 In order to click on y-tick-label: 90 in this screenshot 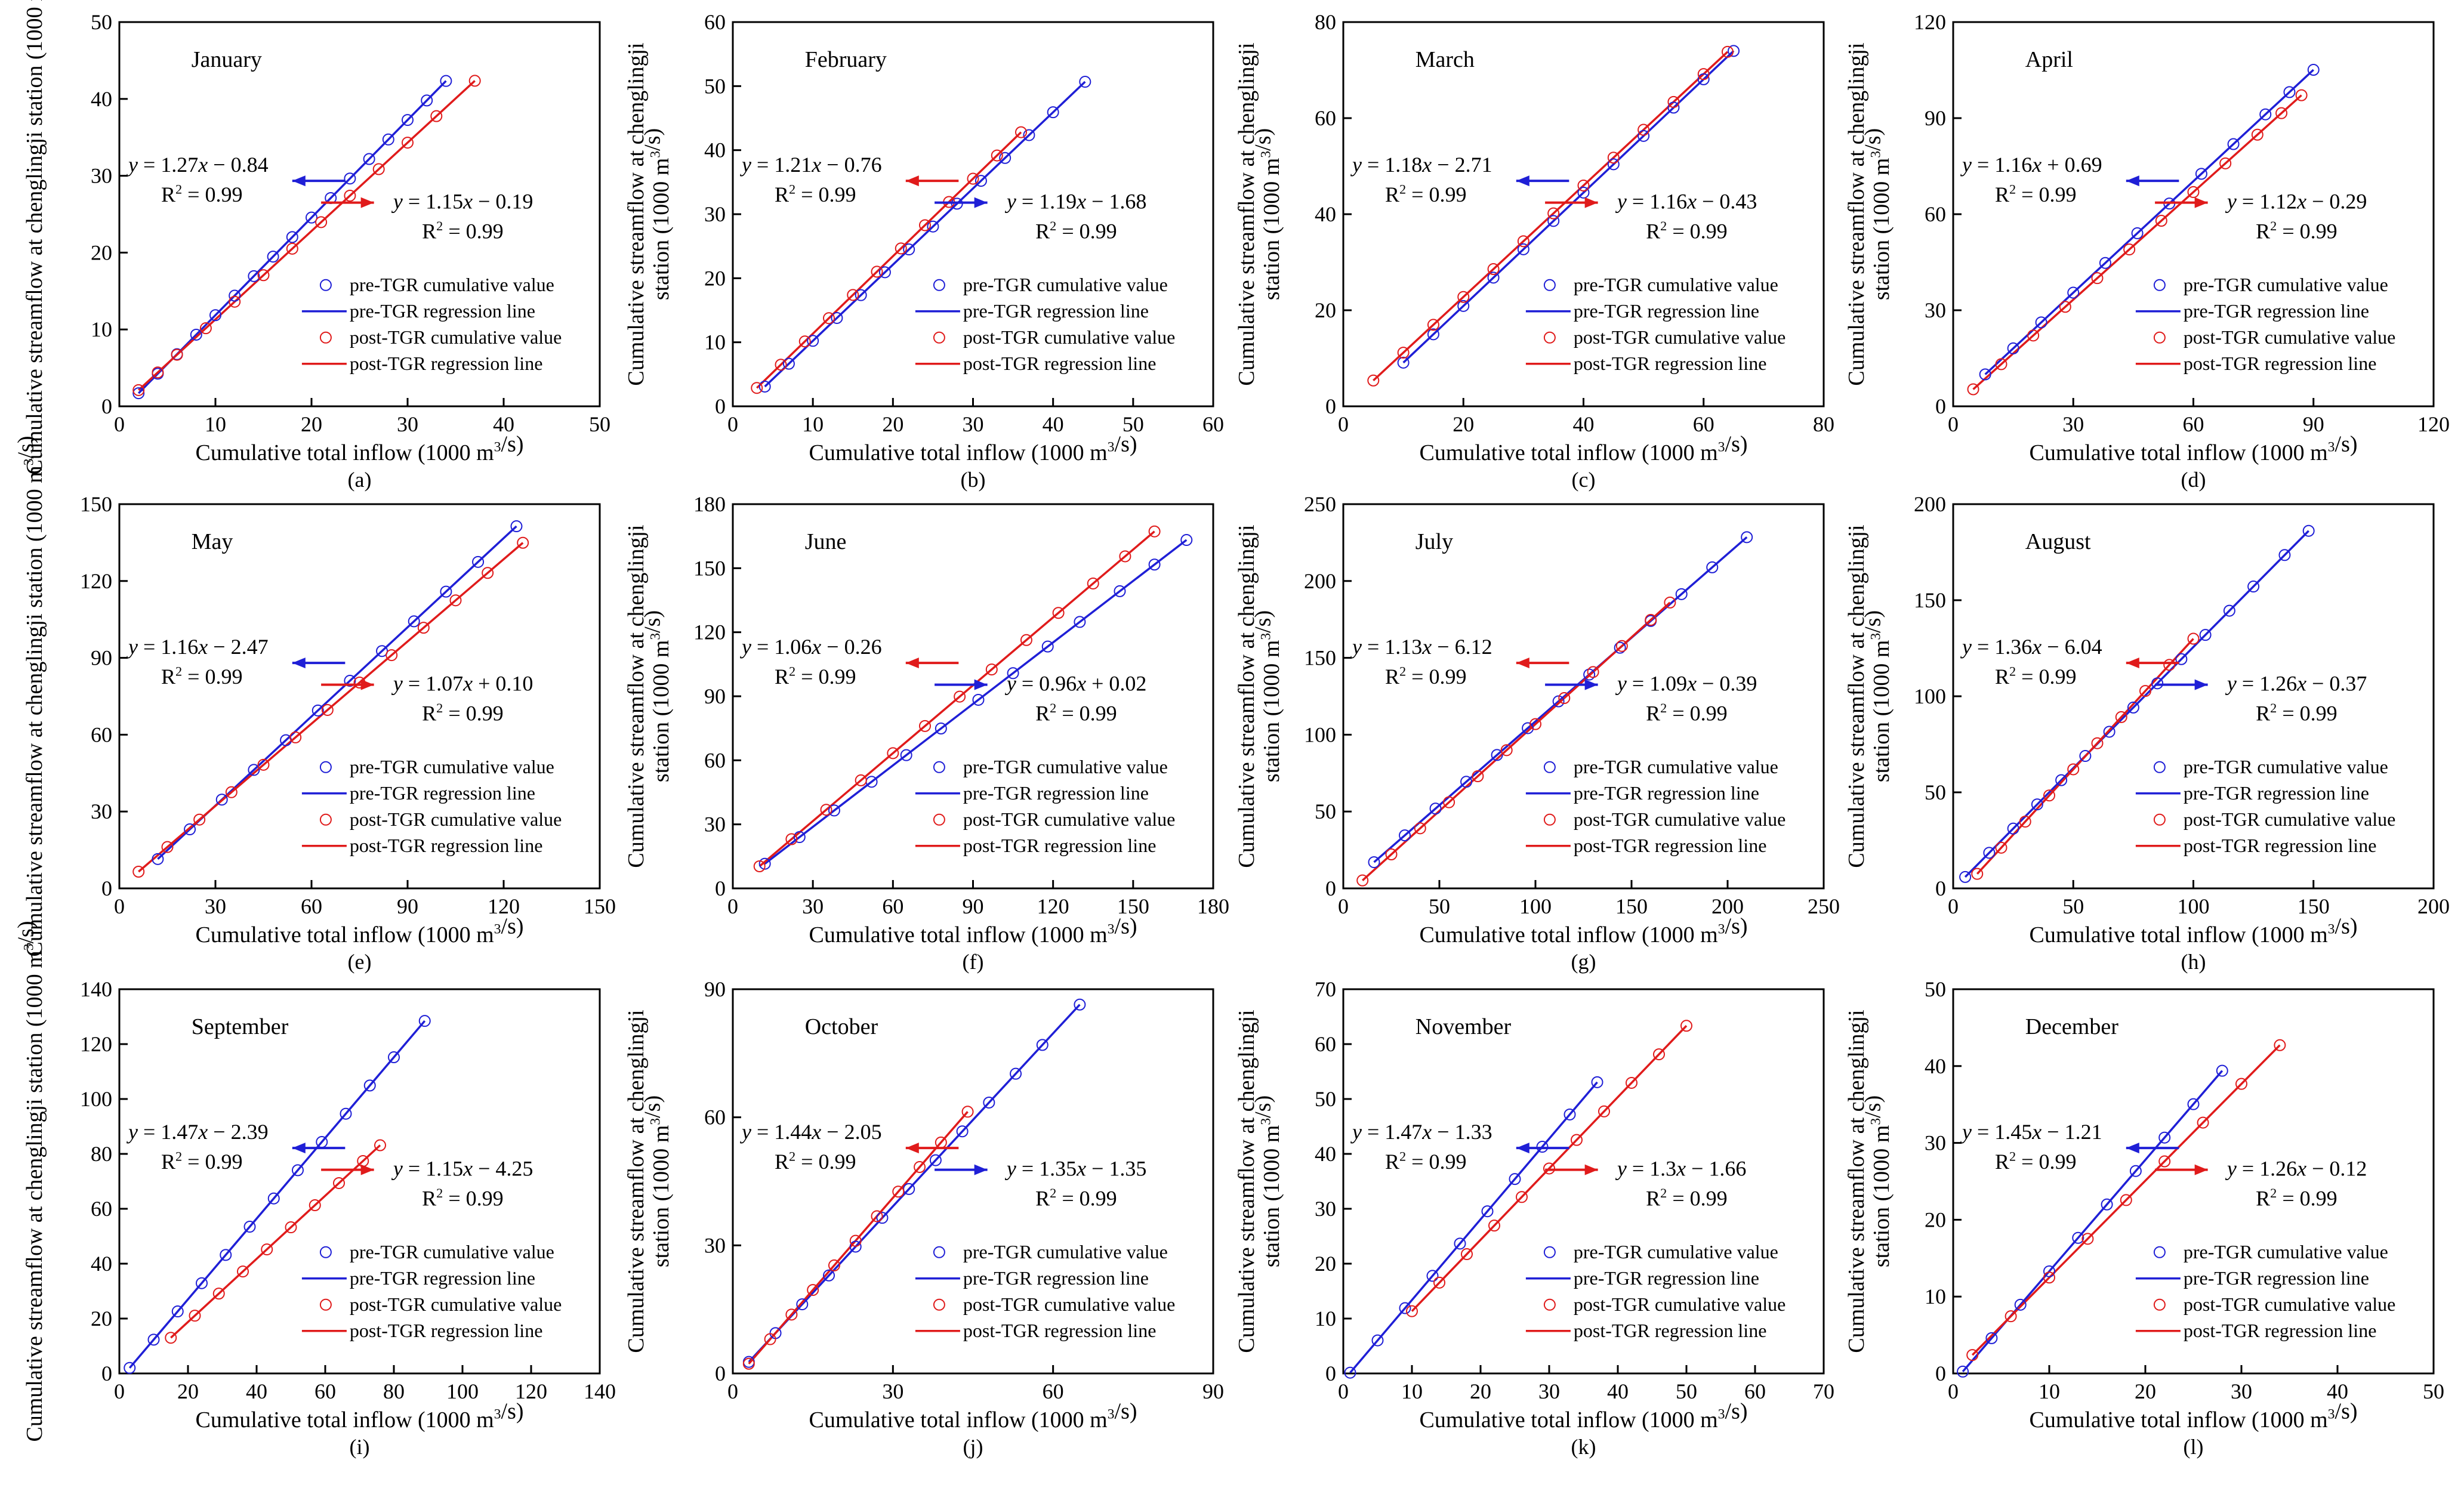, I will do `click(1935, 118)`.